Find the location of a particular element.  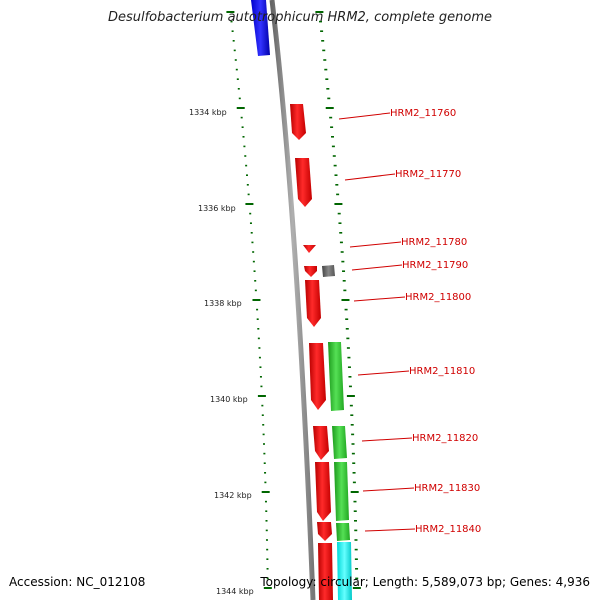

cyan-feature is located at coordinates (344, 571).